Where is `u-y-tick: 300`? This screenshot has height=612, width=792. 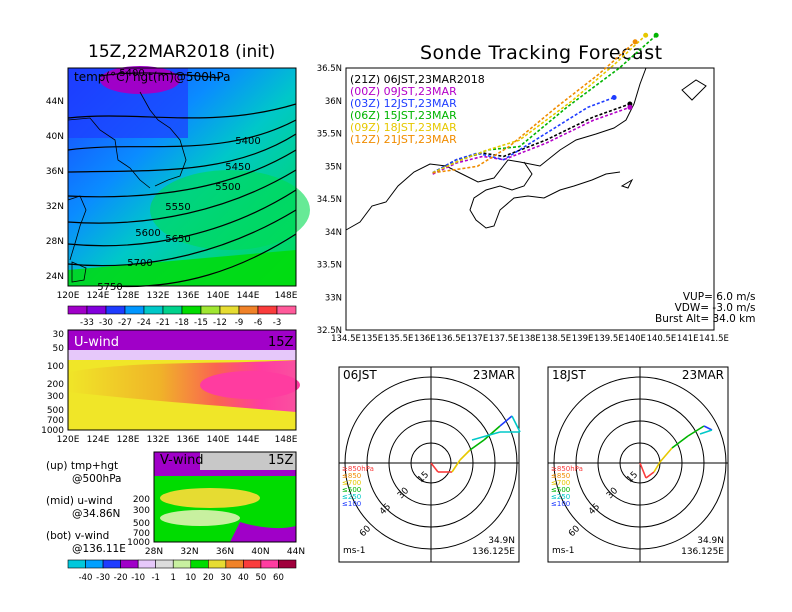 u-y-tick: 300 is located at coordinates (55, 397).